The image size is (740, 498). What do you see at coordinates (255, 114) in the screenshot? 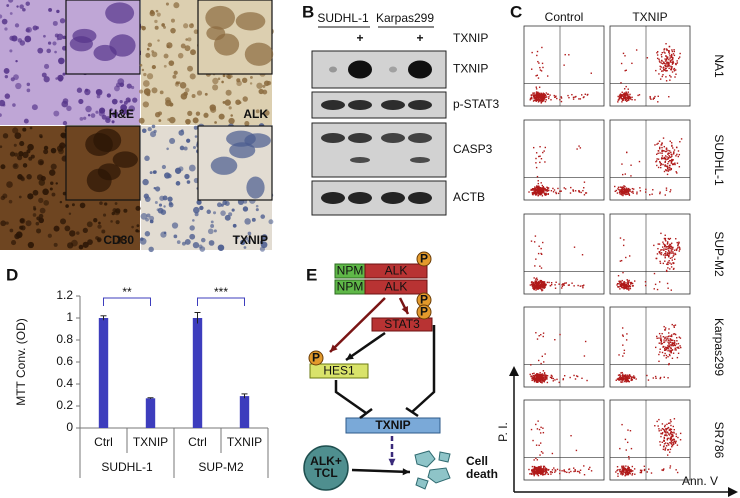
I see `stain-label: ALK` at bounding box center [255, 114].